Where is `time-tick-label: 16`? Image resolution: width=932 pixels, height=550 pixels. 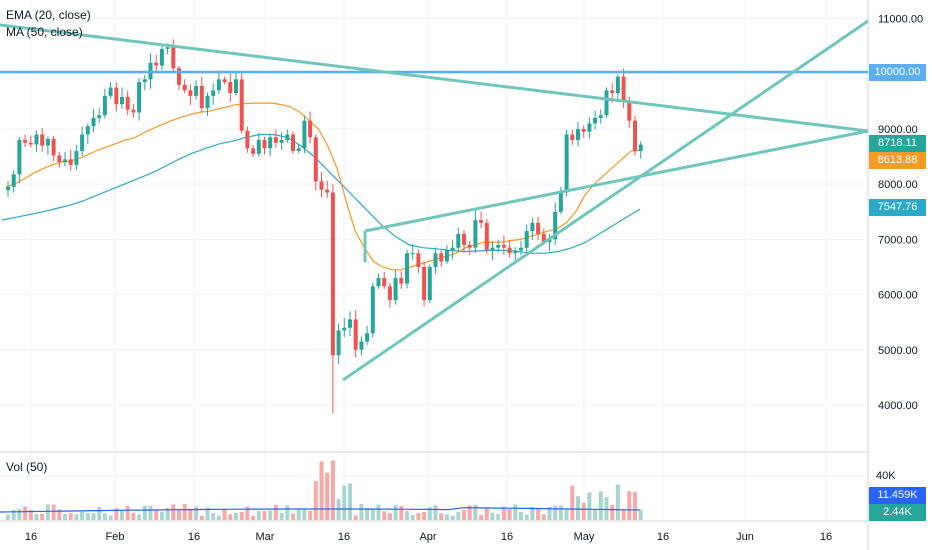 time-tick-label: 16 is located at coordinates (344, 537).